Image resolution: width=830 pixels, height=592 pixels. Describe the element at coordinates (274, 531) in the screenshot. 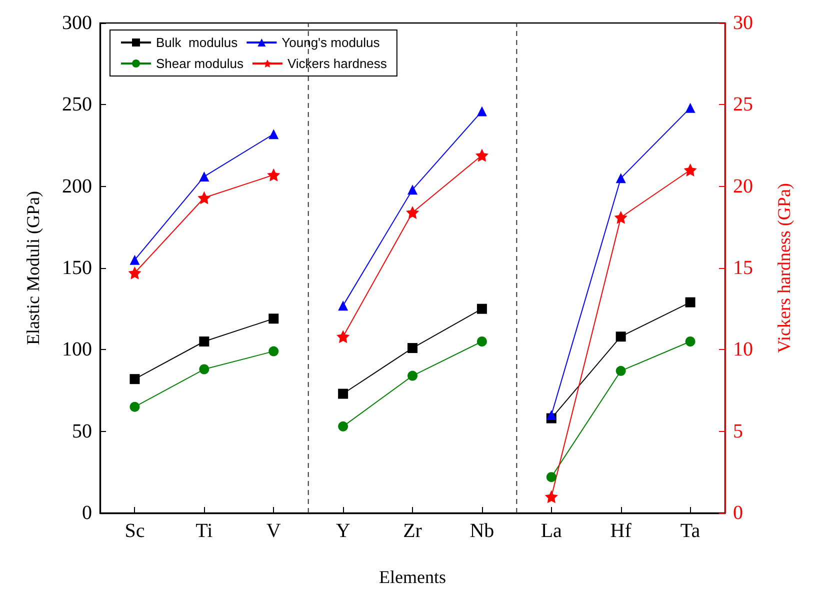

I see `x-tick-label: V` at that location.